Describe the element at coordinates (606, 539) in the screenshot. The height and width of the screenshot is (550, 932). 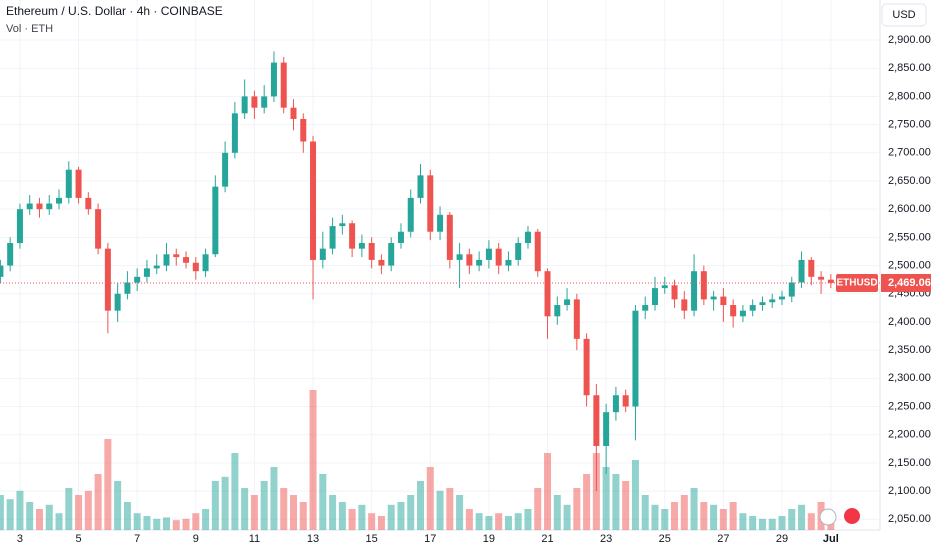
I see `x-tick-label: 23` at that location.